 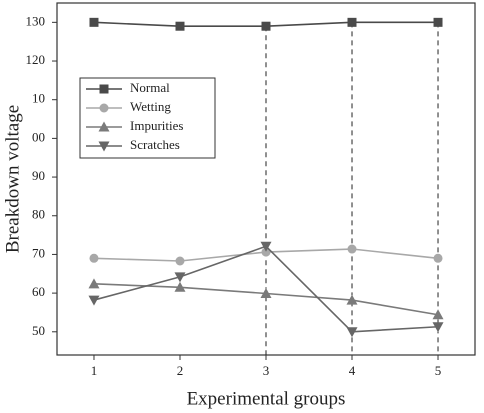 I want to click on x-tick-label: 5, so click(x=438, y=370).